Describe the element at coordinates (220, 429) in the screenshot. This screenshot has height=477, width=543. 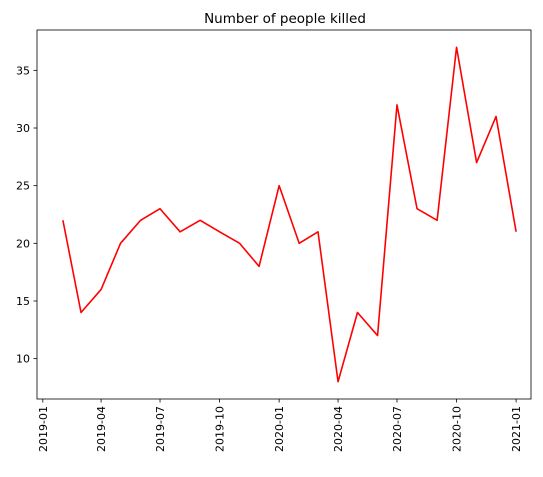
I see `x-tick-label: 2019-10` at that location.